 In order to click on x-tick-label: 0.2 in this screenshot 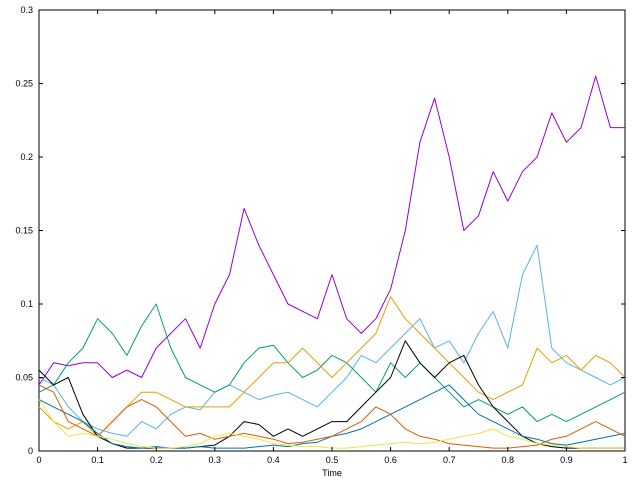, I will do `click(156, 460)`.